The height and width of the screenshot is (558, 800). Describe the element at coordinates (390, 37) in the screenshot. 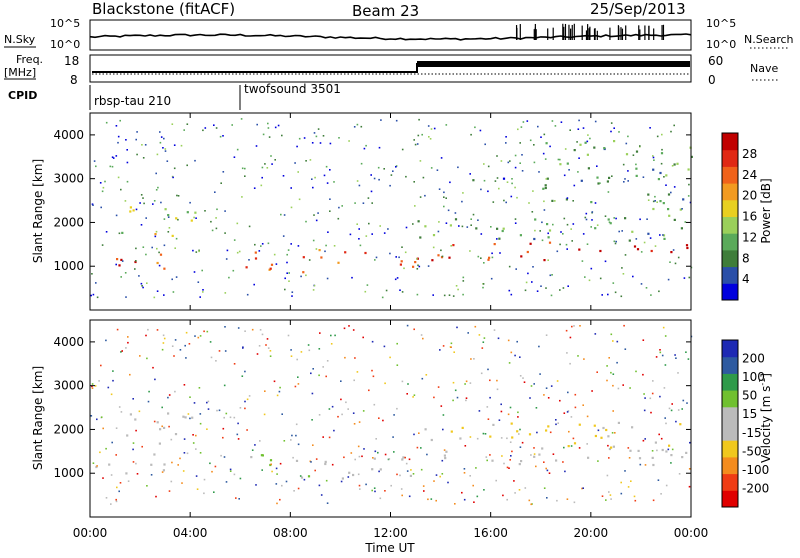

I see `nsky-trace` at that location.